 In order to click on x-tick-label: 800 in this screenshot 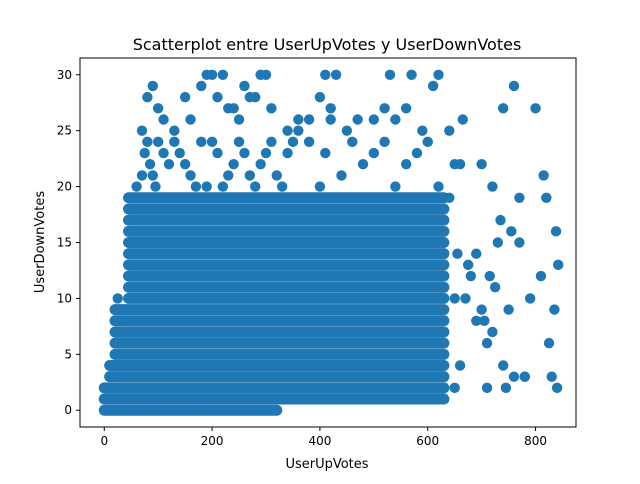, I will do `click(535, 441)`.